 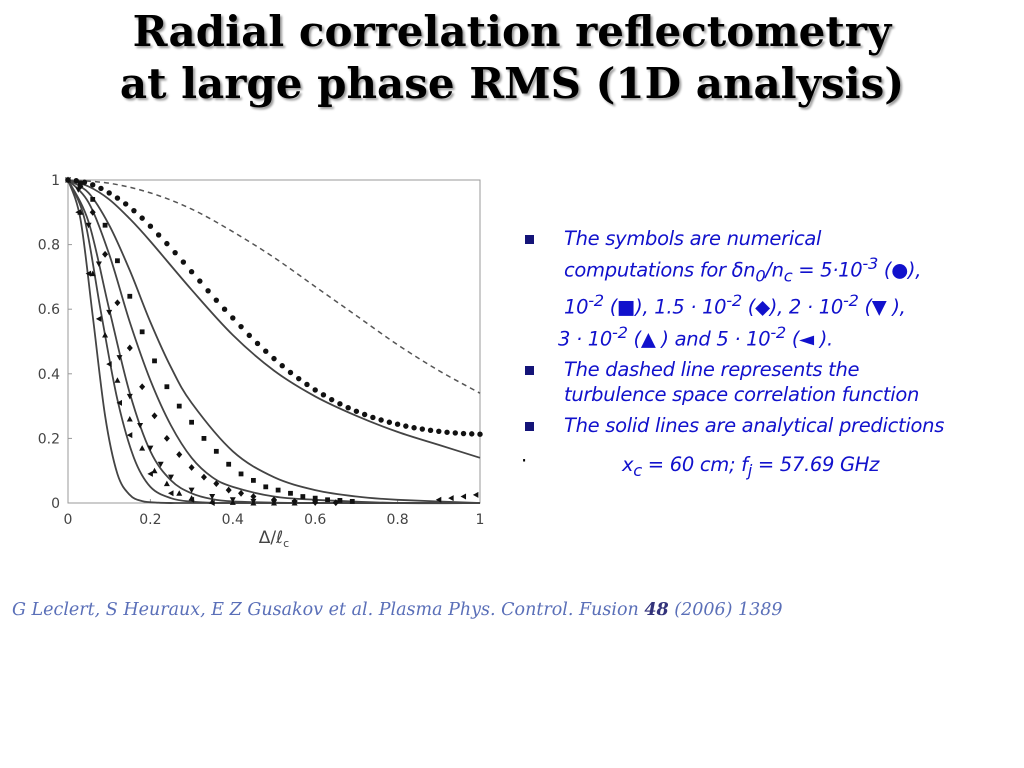 I want to click on x-axis-label-main: Δ/ℓ, so click(x=271, y=538).